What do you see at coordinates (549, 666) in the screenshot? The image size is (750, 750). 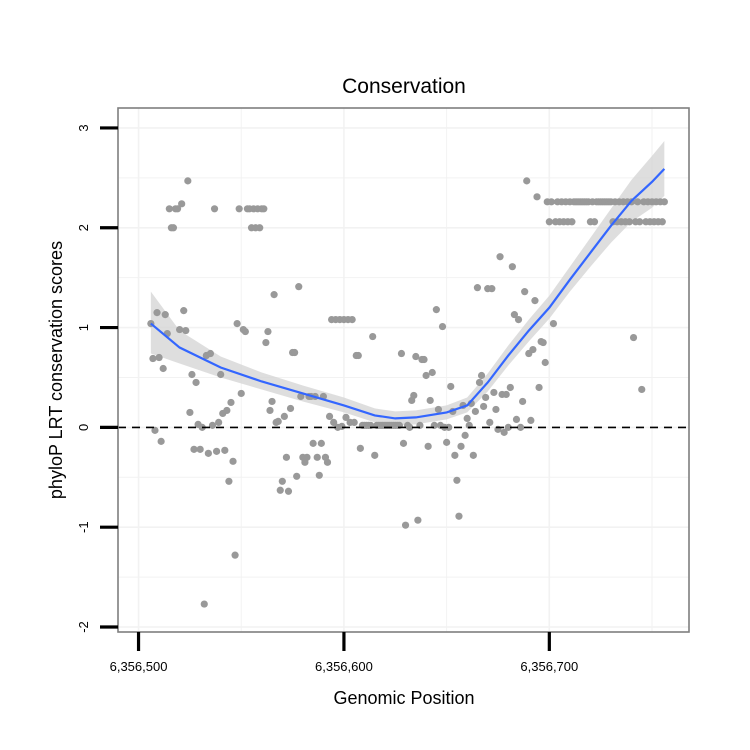 I see `x-tick-label: 6,356,700` at bounding box center [549, 666].